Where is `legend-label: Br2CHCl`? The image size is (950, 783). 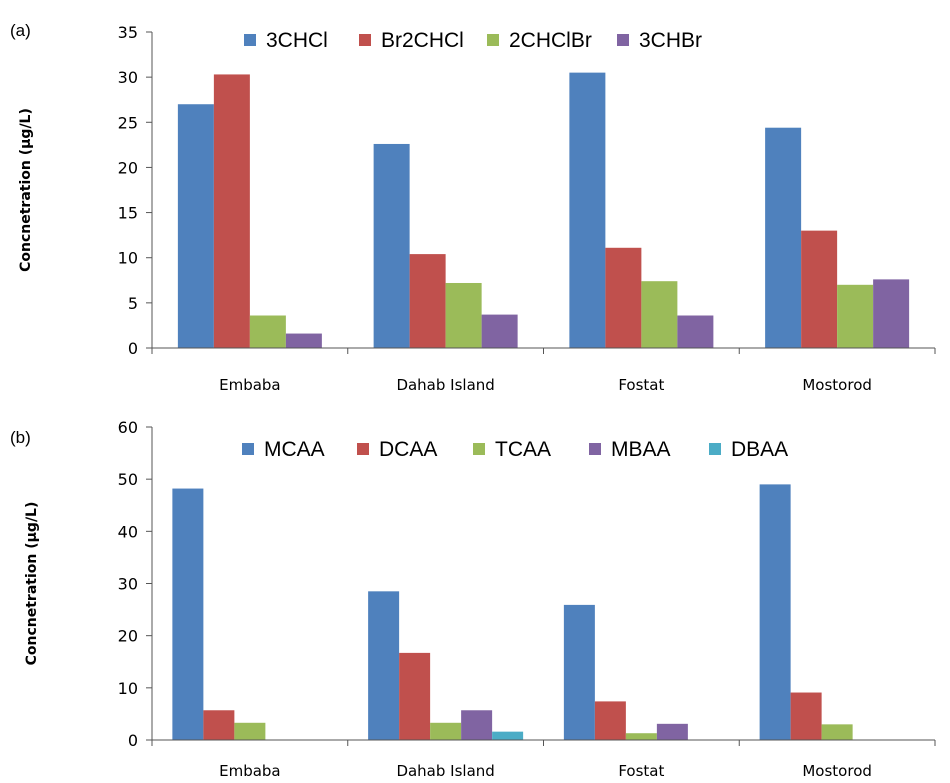 legend-label: Br2CHCl is located at coordinates (422, 40).